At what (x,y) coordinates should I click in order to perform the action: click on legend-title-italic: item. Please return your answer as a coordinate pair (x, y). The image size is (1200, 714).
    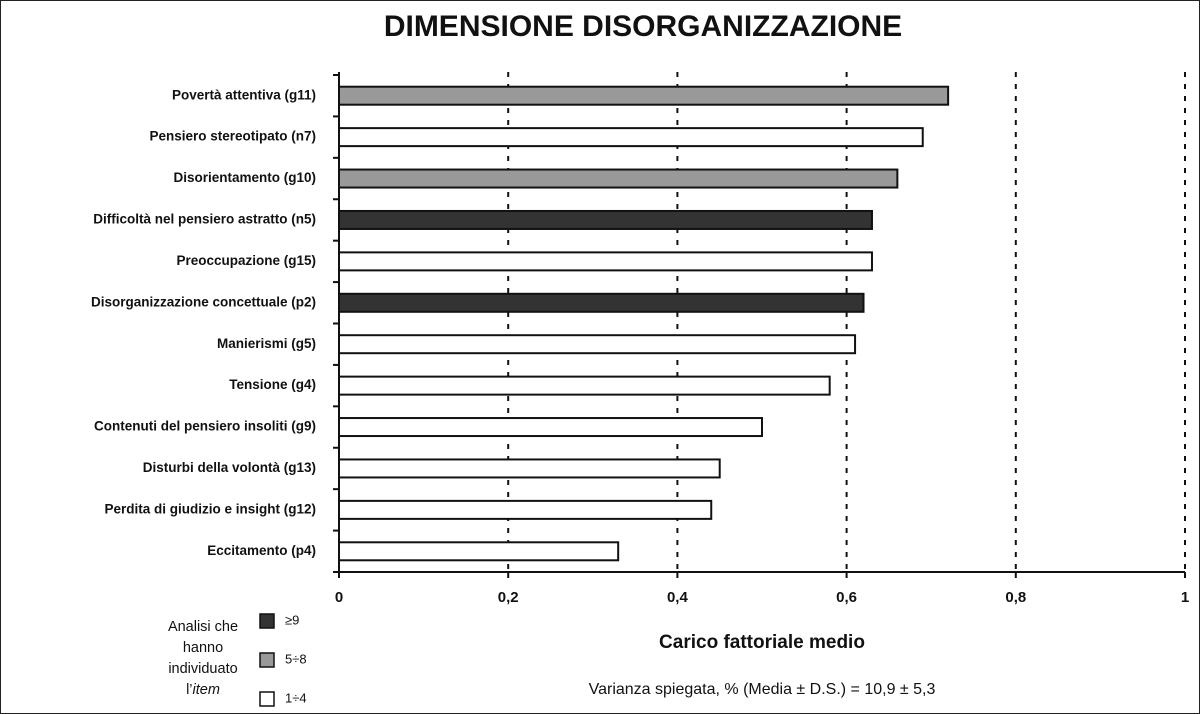
    Looking at the image, I should click on (206, 690).